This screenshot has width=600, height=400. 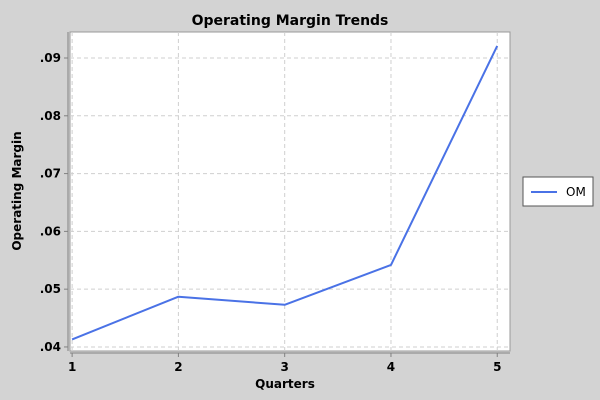 What do you see at coordinates (558, 191) in the screenshot?
I see `legend: OM` at bounding box center [558, 191].